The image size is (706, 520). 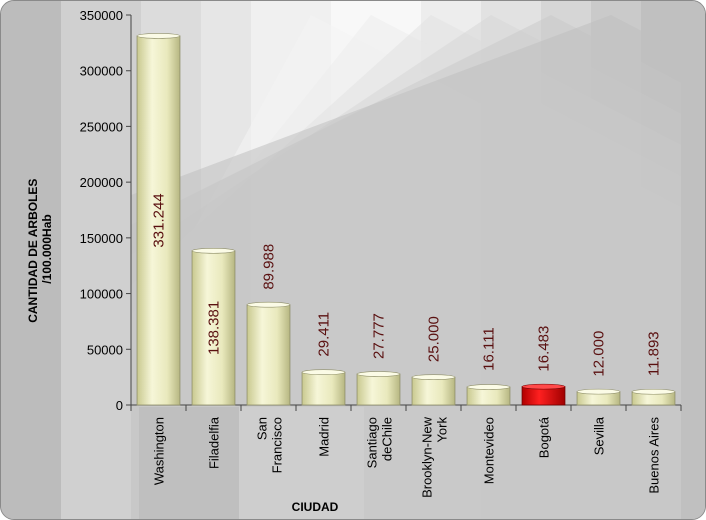 I want to click on y-axis-title-line1: CANTIDAD DE ARBOLES, so click(x=33, y=251).